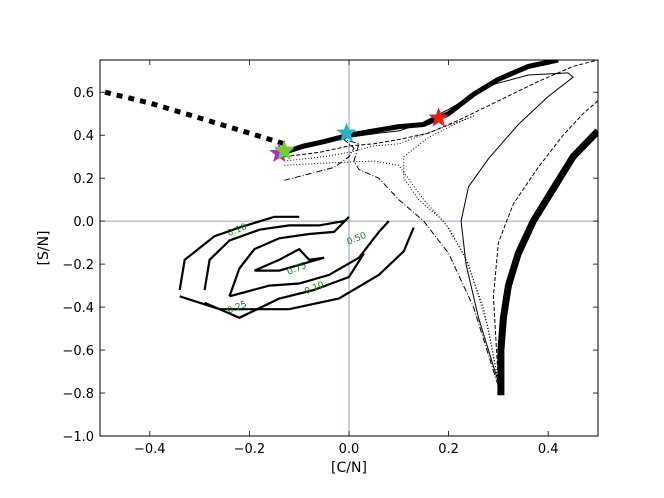  What do you see at coordinates (150, 449) in the screenshot?
I see `x-tick-label: −0.4` at bounding box center [150, 449].